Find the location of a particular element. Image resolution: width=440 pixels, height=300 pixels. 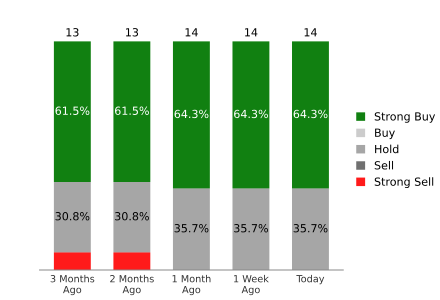

legend-label: Hold is located at coordinates (386, 149).